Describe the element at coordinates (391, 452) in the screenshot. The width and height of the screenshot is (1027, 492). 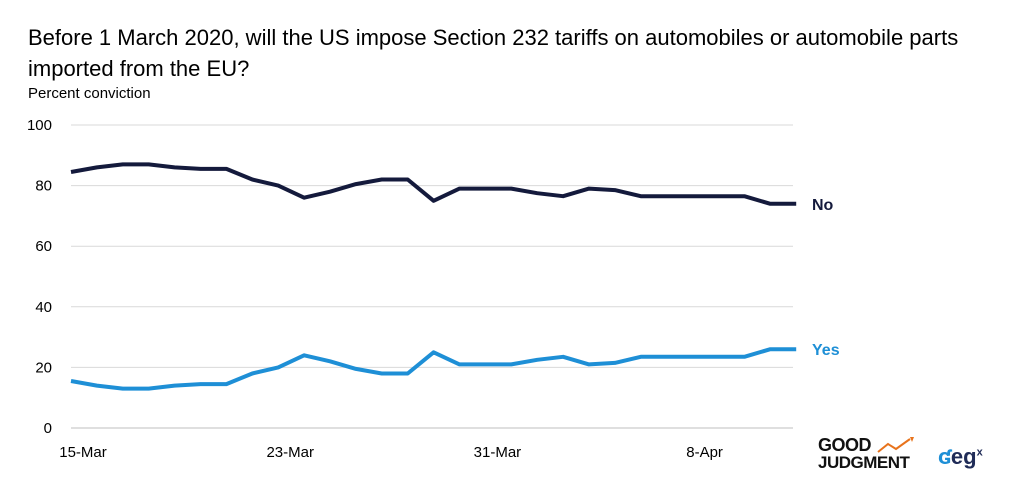
I see `x-tick-labels: 15-Mar 23-Mar 31-Mar 8-Apr` at that location.